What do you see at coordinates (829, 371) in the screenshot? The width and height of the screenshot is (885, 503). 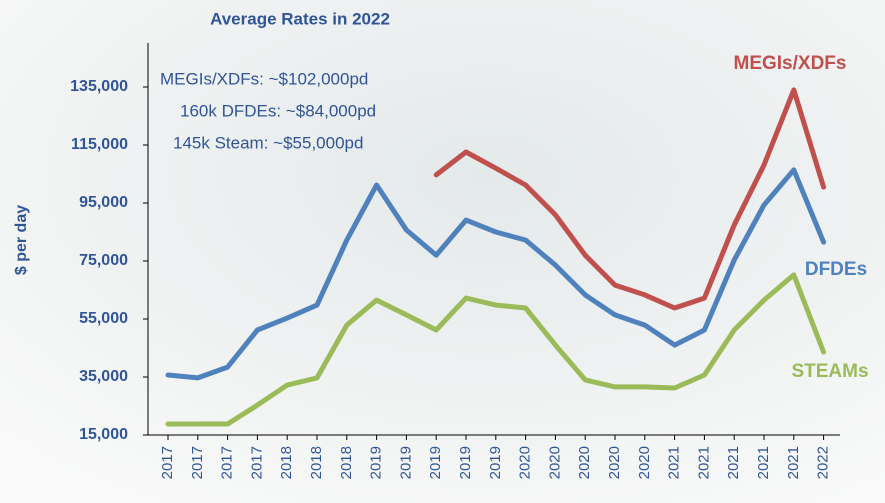 I see `series-label: STEAMs` at bounding box center [829, 371].